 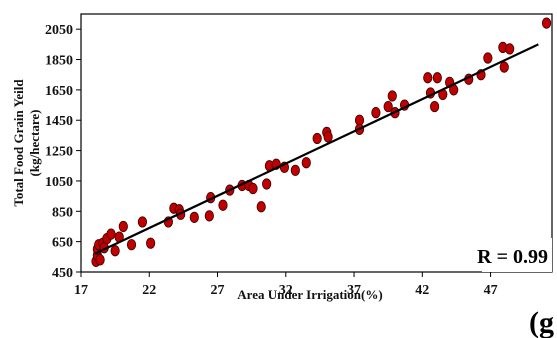 I want to click on r-annotation-box, so click(x=517, y=255).